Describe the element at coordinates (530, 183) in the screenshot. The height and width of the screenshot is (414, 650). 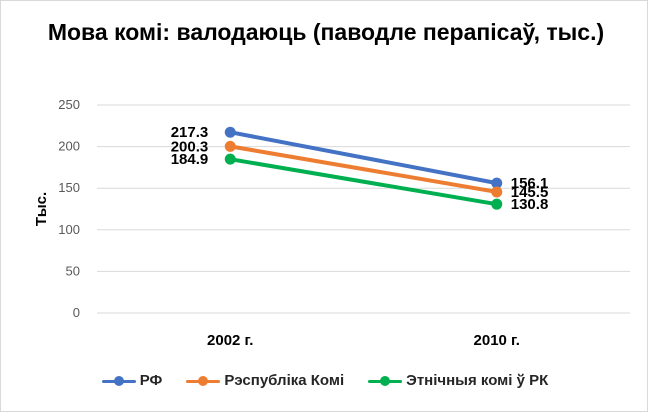
I see `data-label: 156.1` at that location.